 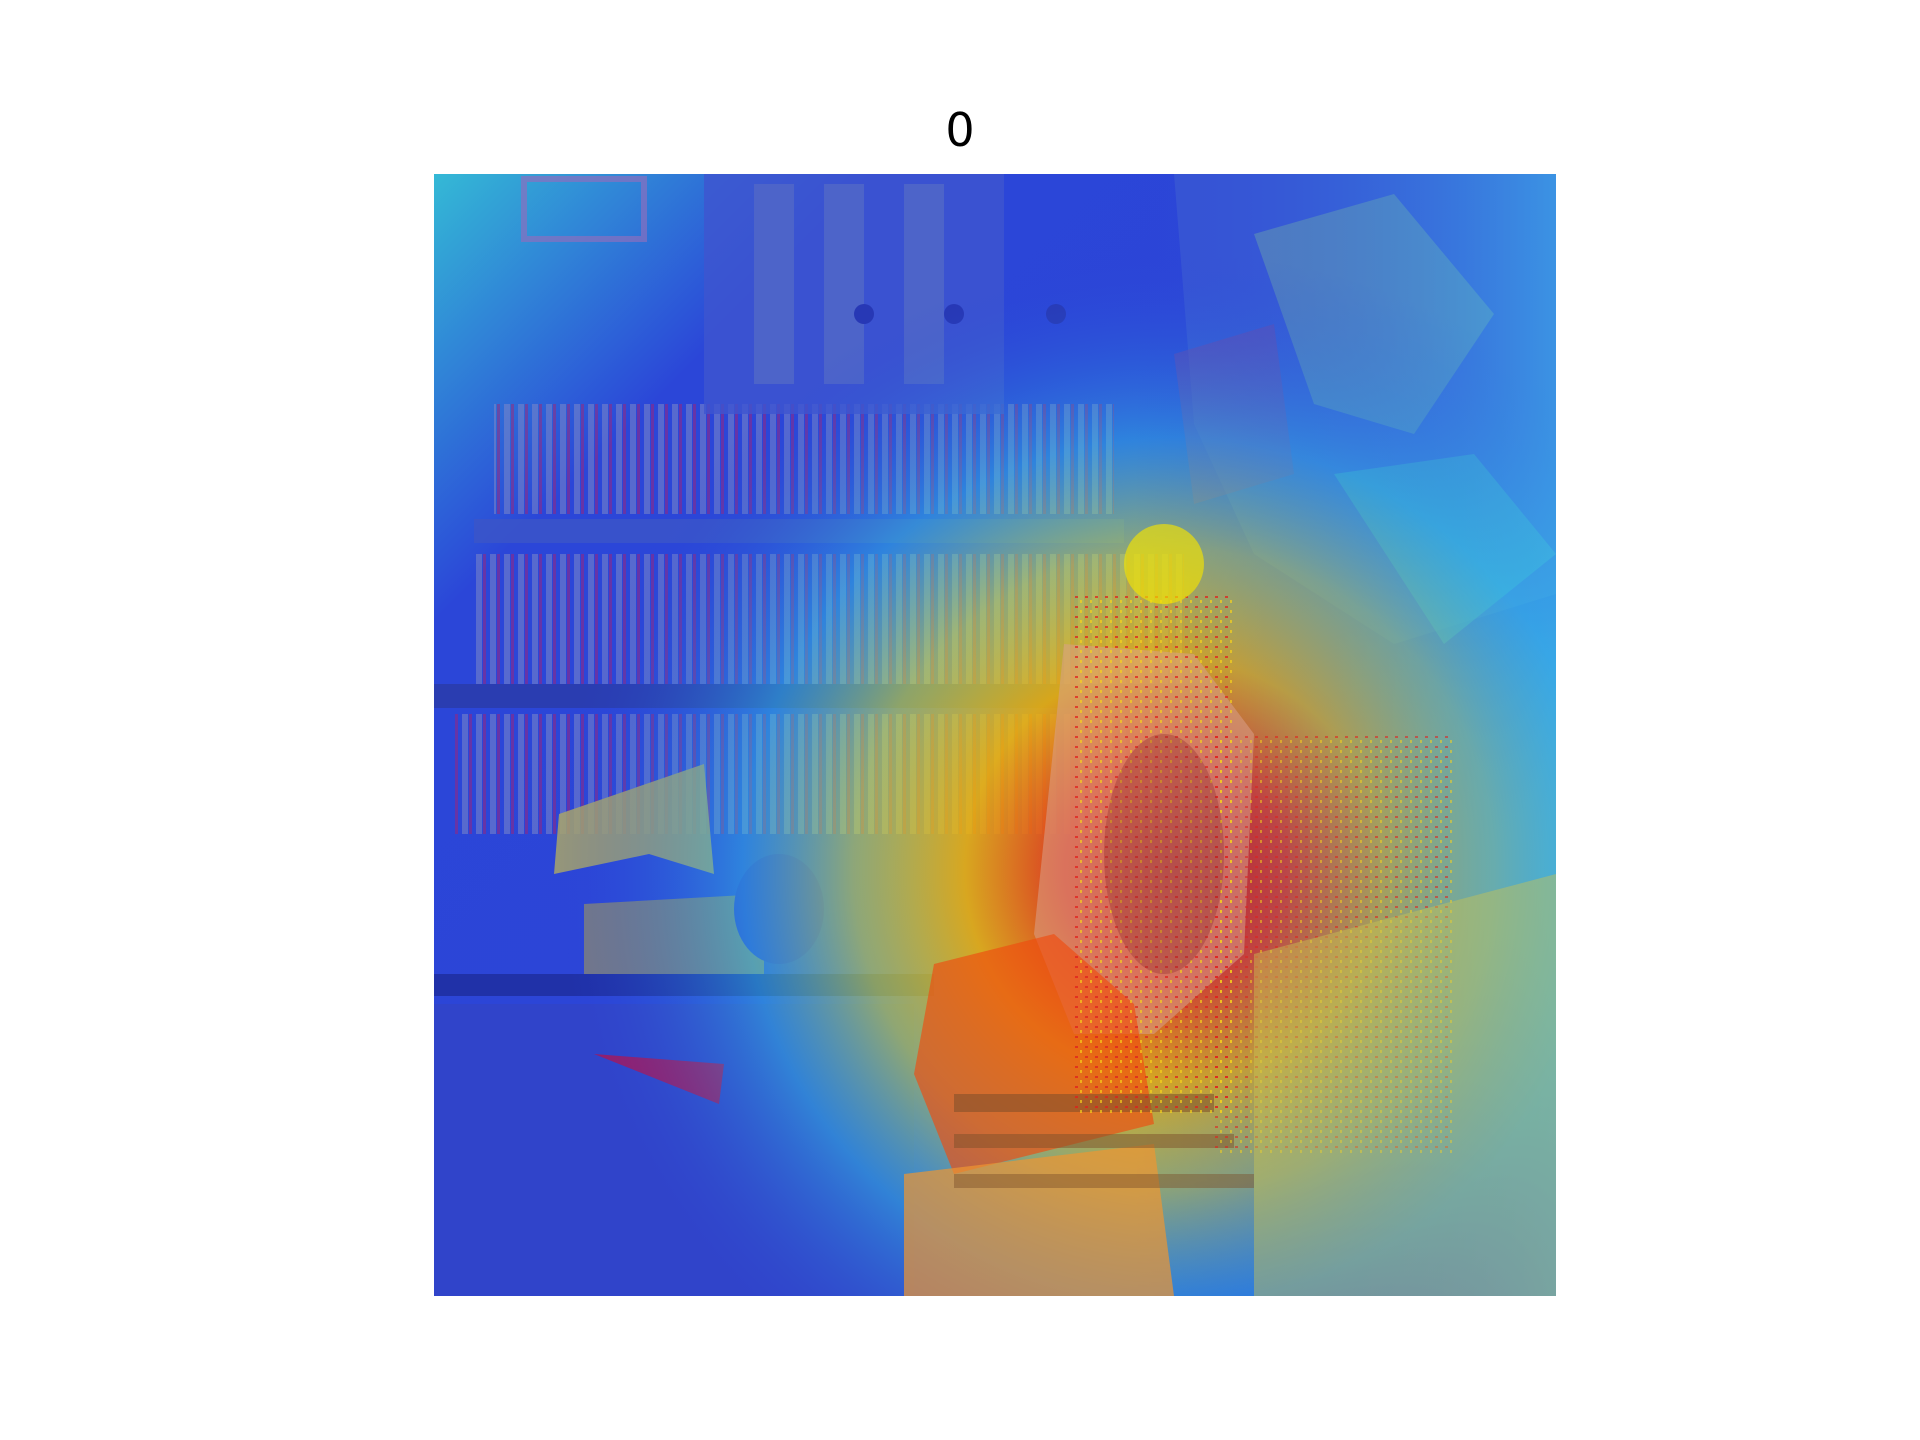 I want to click on figure-title: 0, so click(x=960, y=130).